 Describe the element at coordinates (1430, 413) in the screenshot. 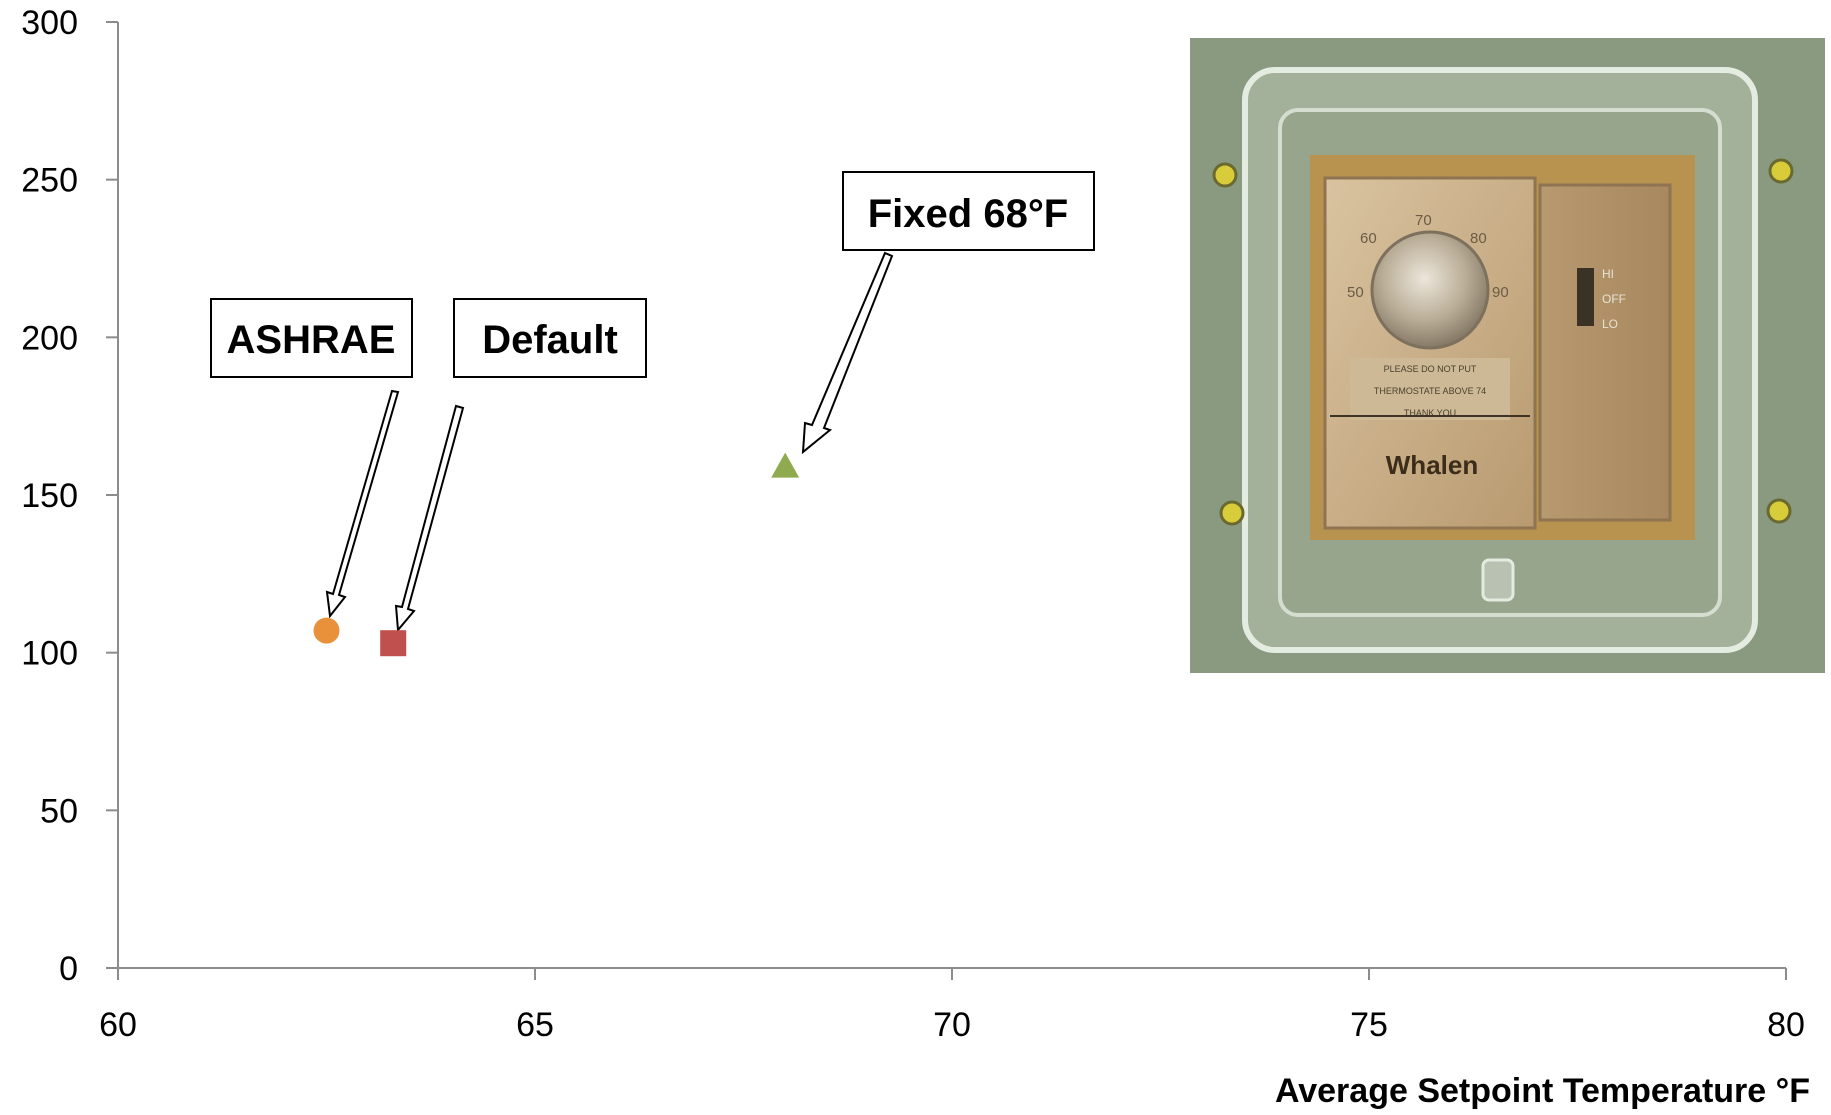

I see `notice-line: THANK YOU` at that location.